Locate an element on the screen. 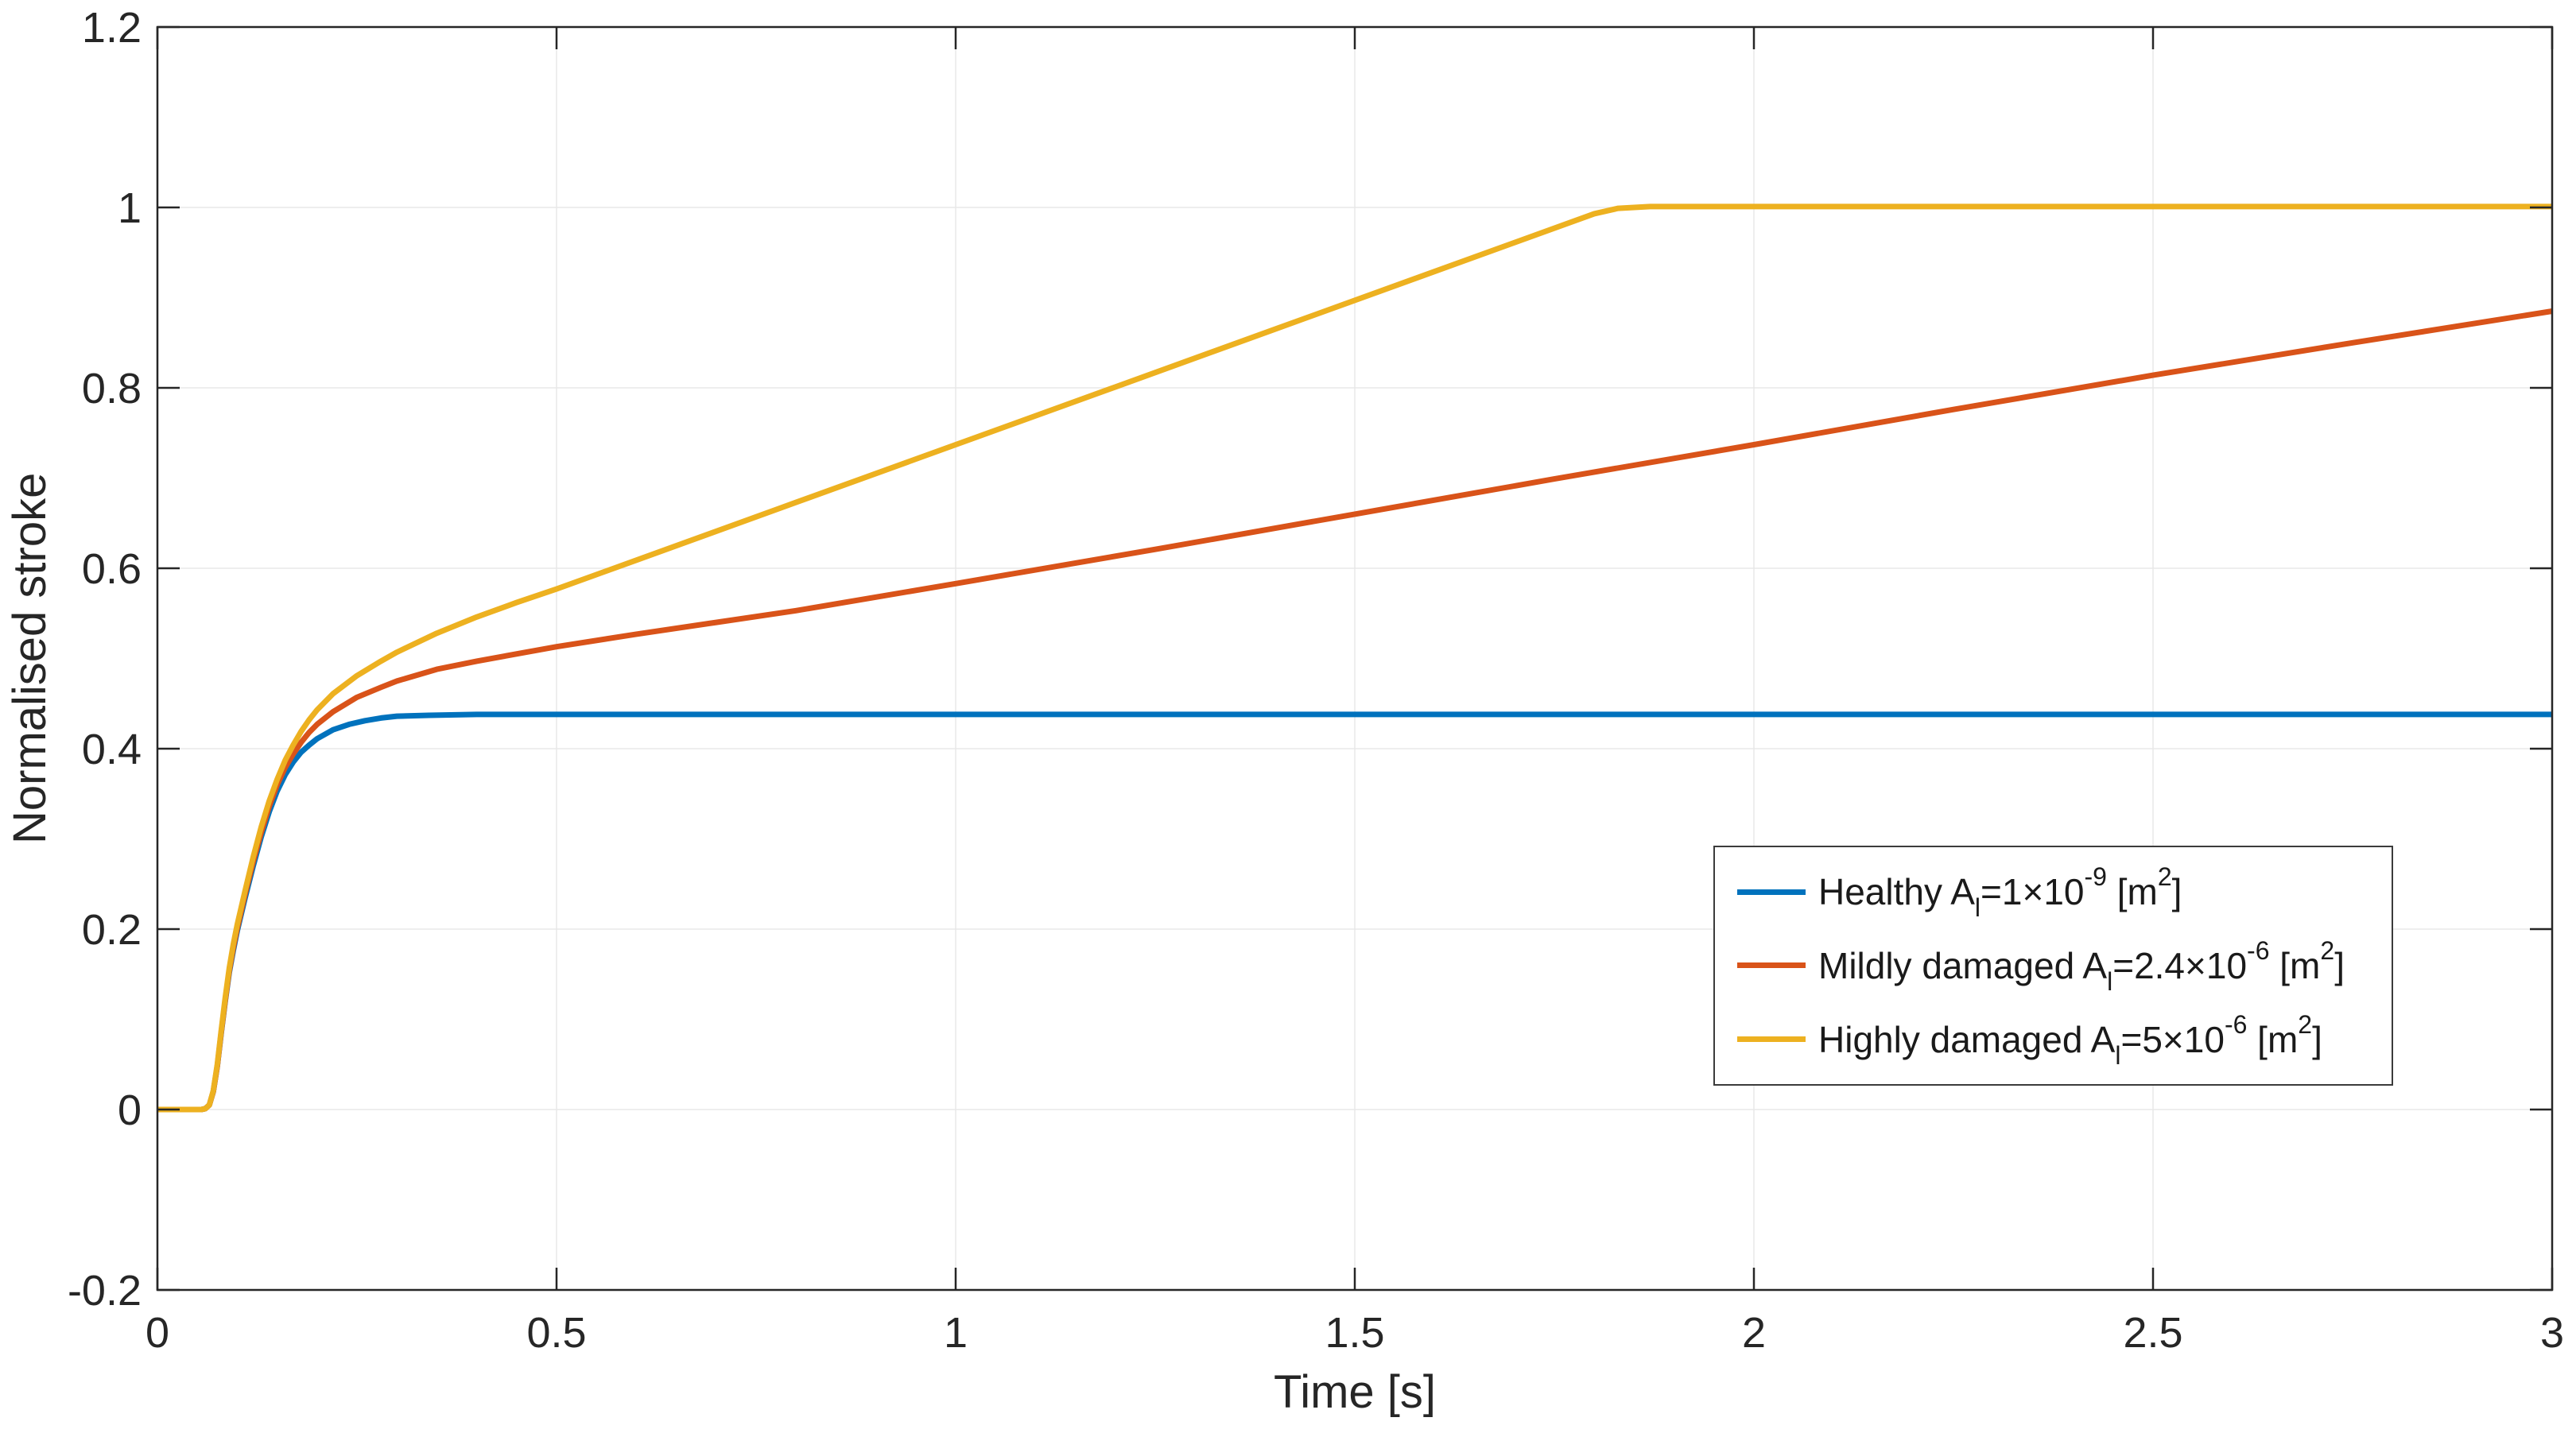 The height and width of the screenshot is (1433, 2576). y-tick-label: 0.2 is located at coordinates (112, 930).